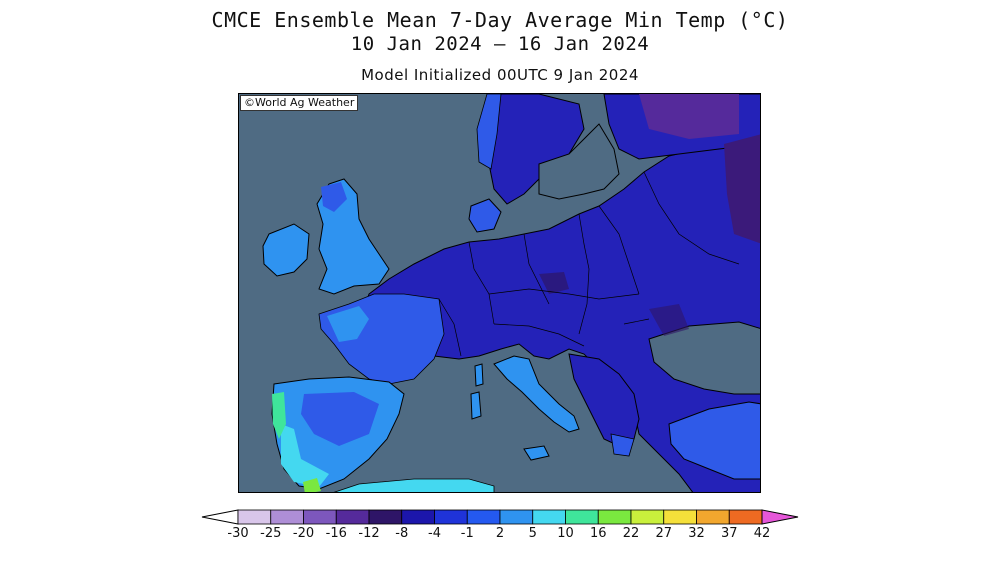 This screenshot has width=1000, height=562. What do you see at coordinates (434, 533) in the screenshot?
I see `scale-tick-label: -4` at bounding box center [434, 533].